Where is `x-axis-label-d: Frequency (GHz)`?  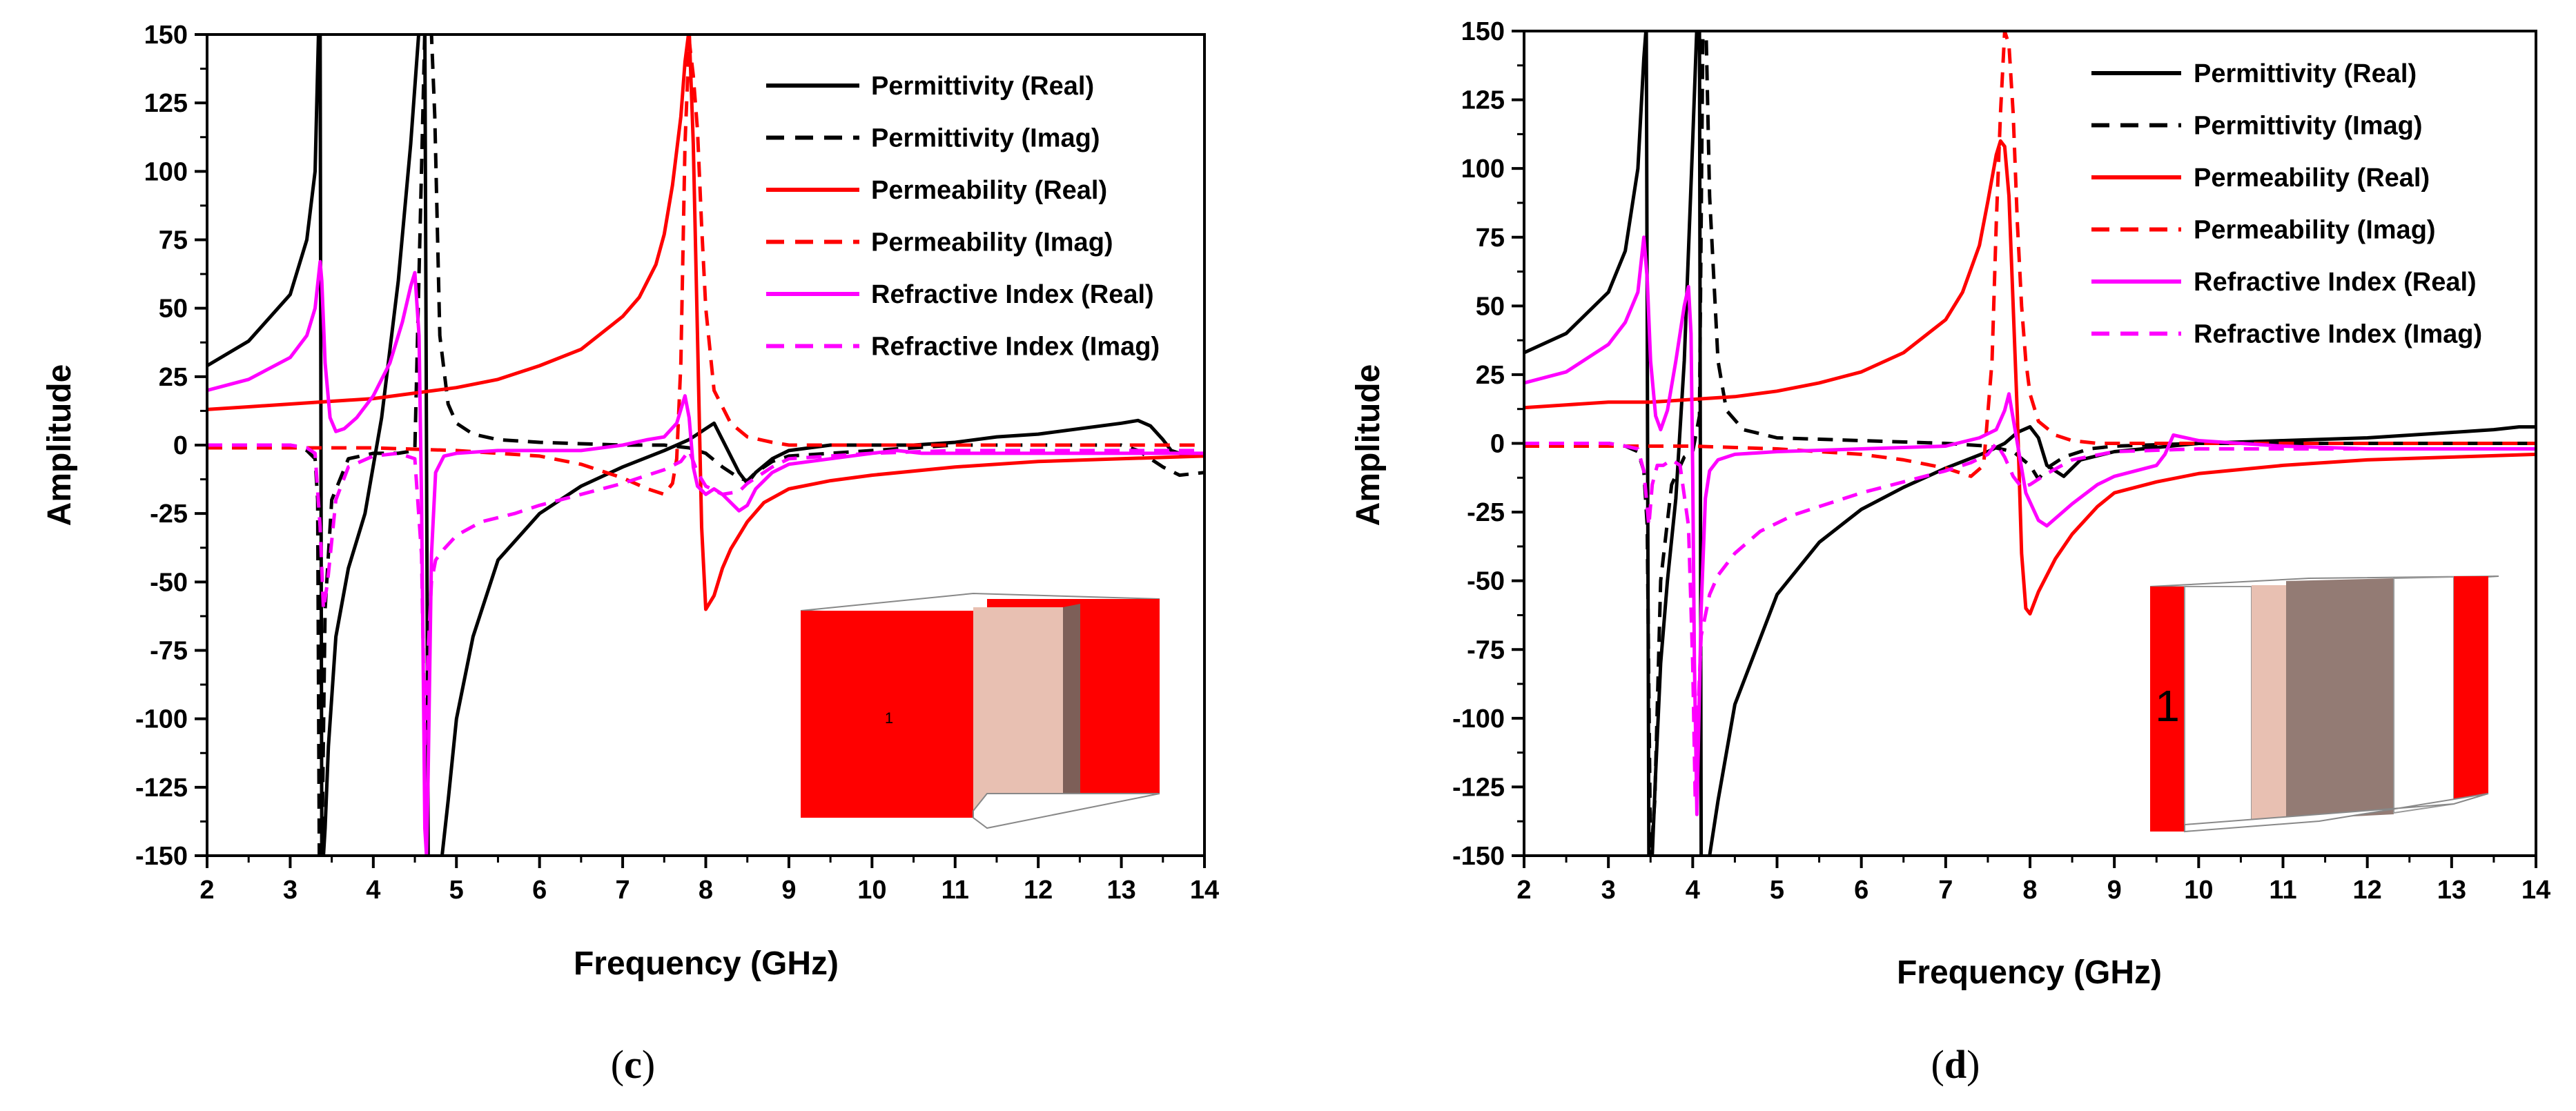 x-axis-label-d: Frequency (GHz) is located at coordinates (2029, 972).